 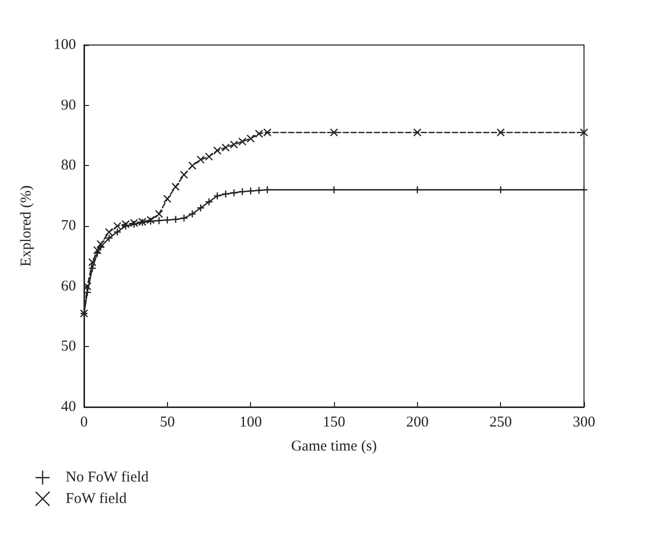 I want to click on x-tick-label: 0, so click(x=84, y=422).